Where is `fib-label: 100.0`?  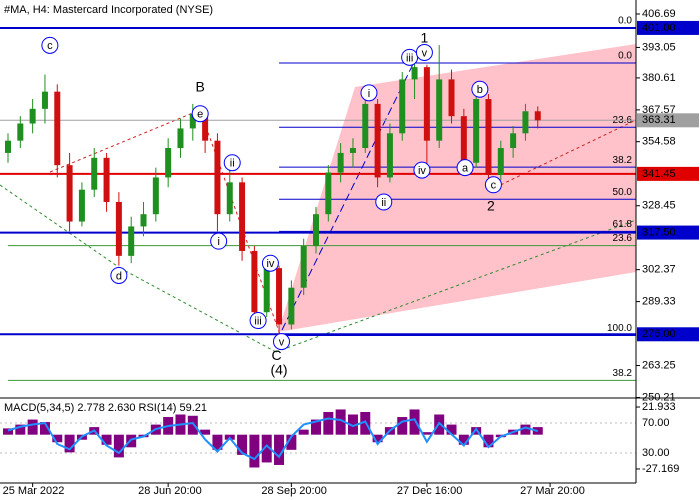 fib-label: 100.0 is located at coordinates (619, 328).